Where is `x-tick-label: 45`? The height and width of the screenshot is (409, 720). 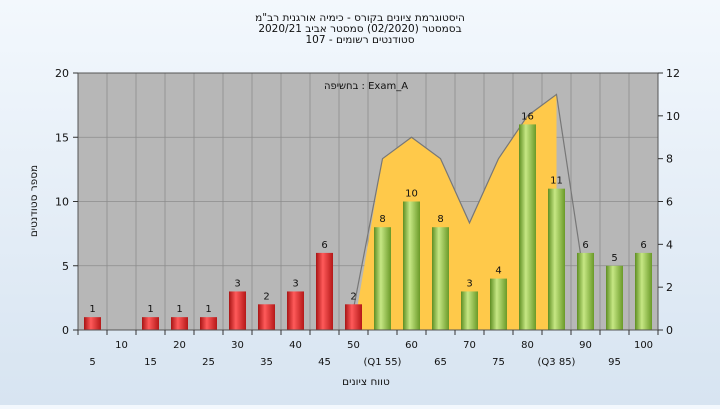
x-tick-label: 45 is located at coordinates (324, 362).